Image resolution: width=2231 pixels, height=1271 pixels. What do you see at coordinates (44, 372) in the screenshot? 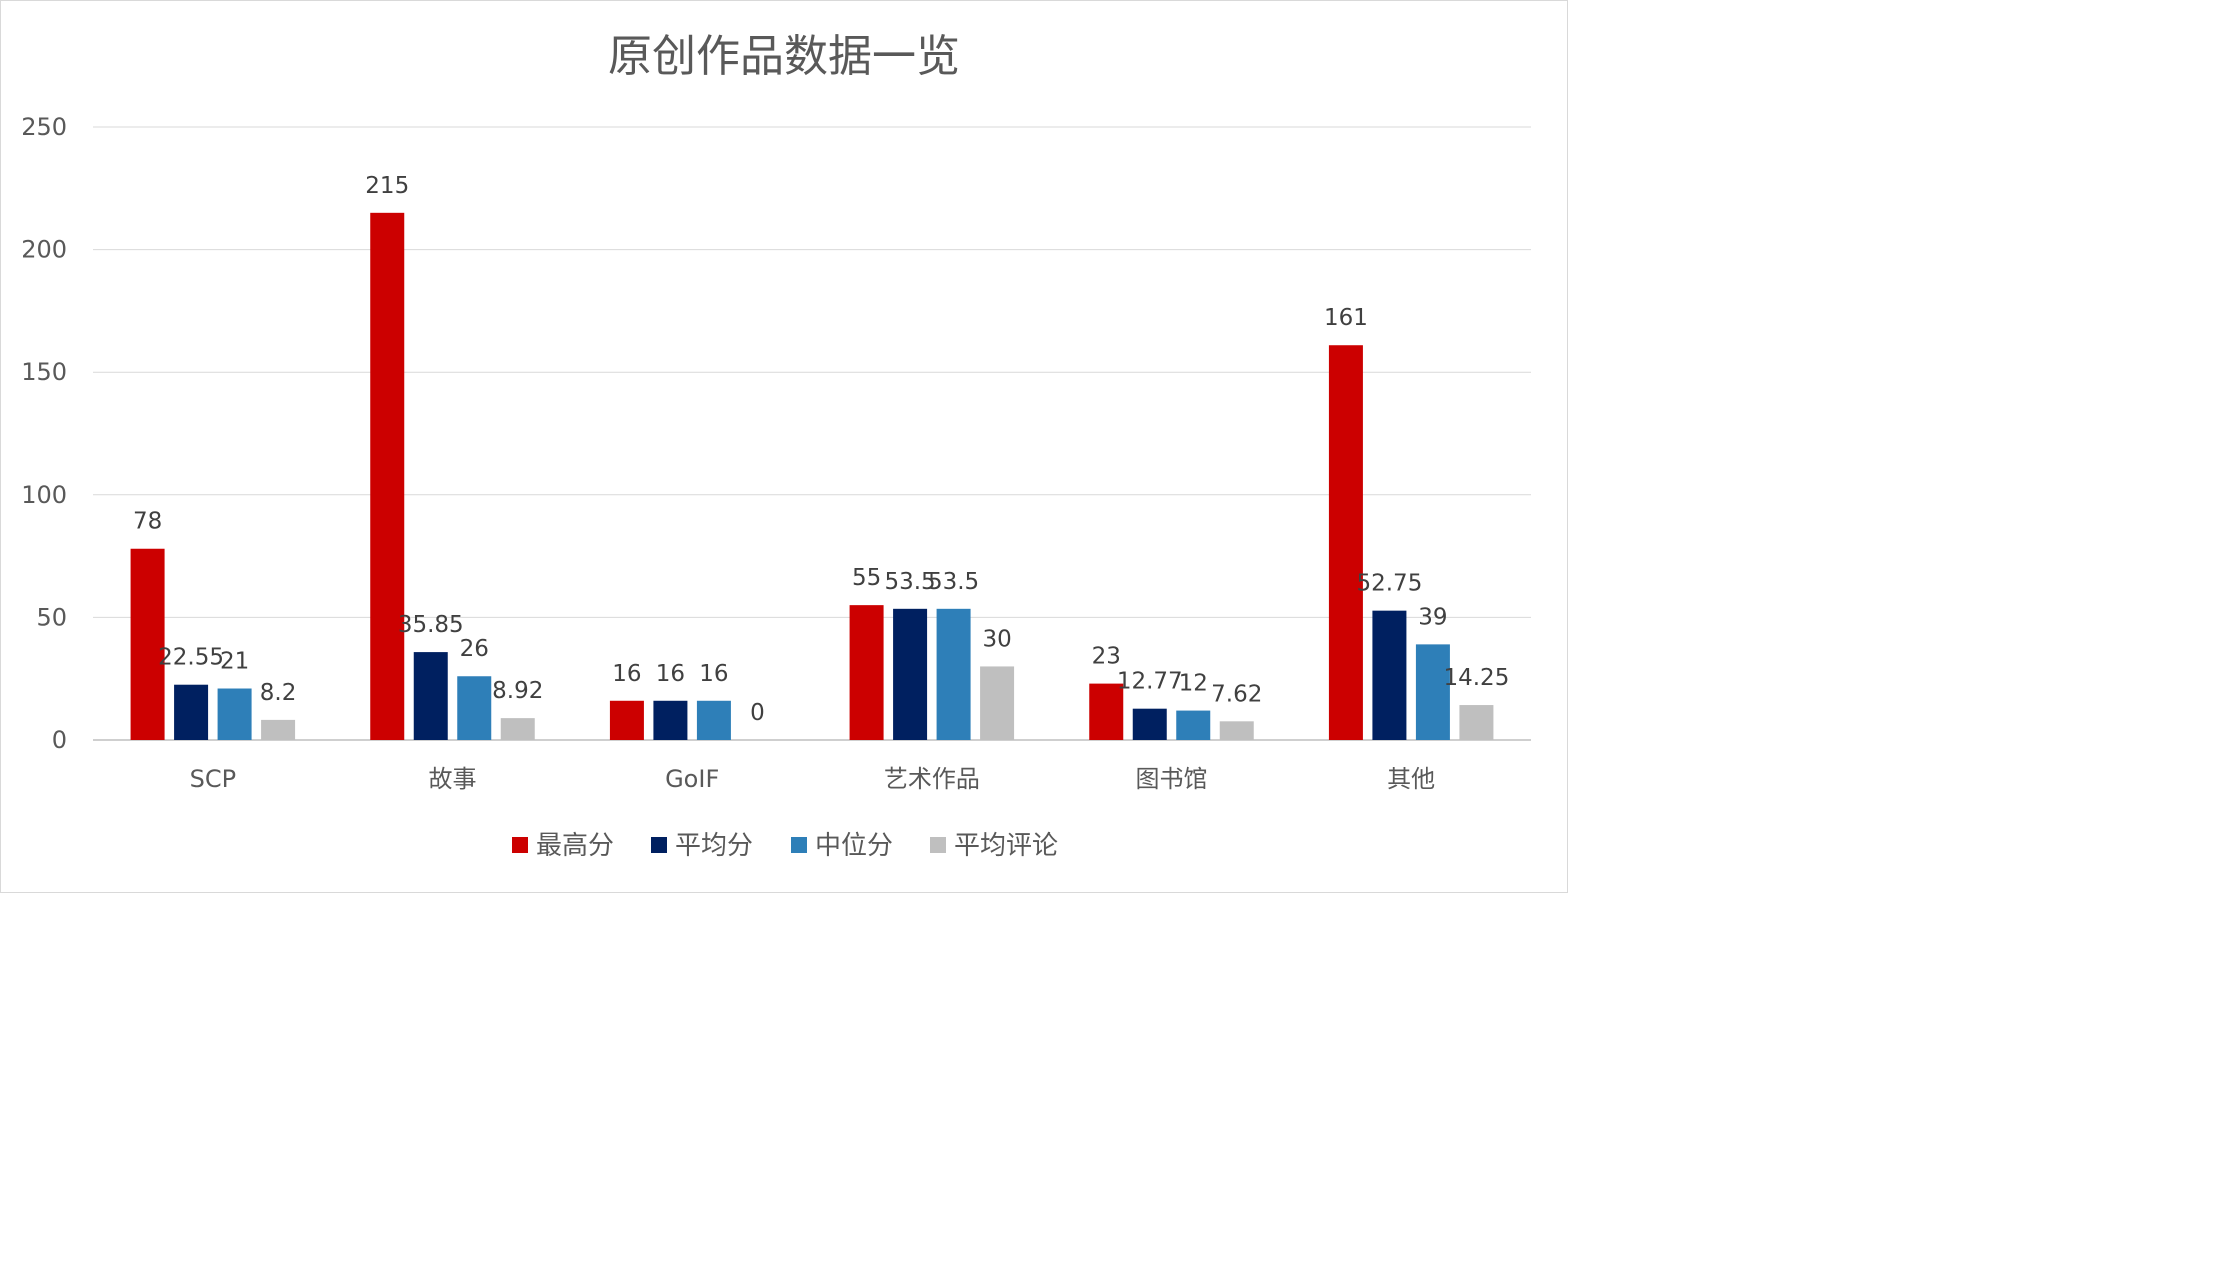
I see `y-tick-label: 150` at bounding box center [44, 372].